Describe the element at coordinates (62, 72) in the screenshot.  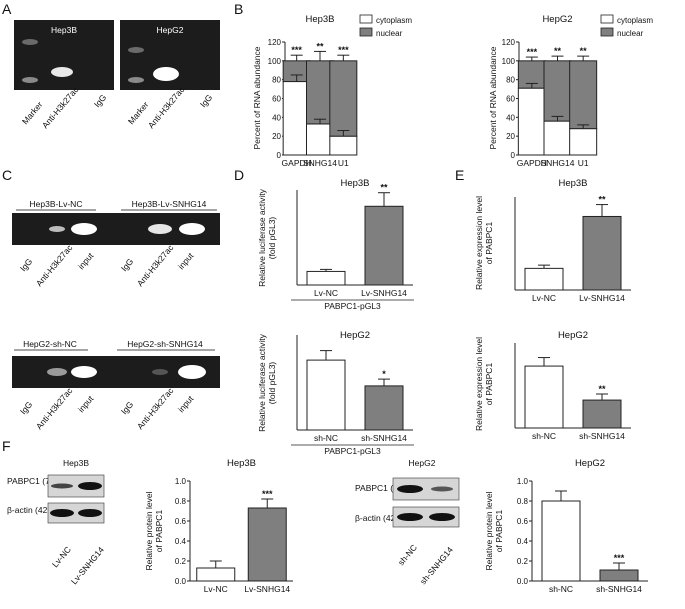
I see `chip-band` at that location.